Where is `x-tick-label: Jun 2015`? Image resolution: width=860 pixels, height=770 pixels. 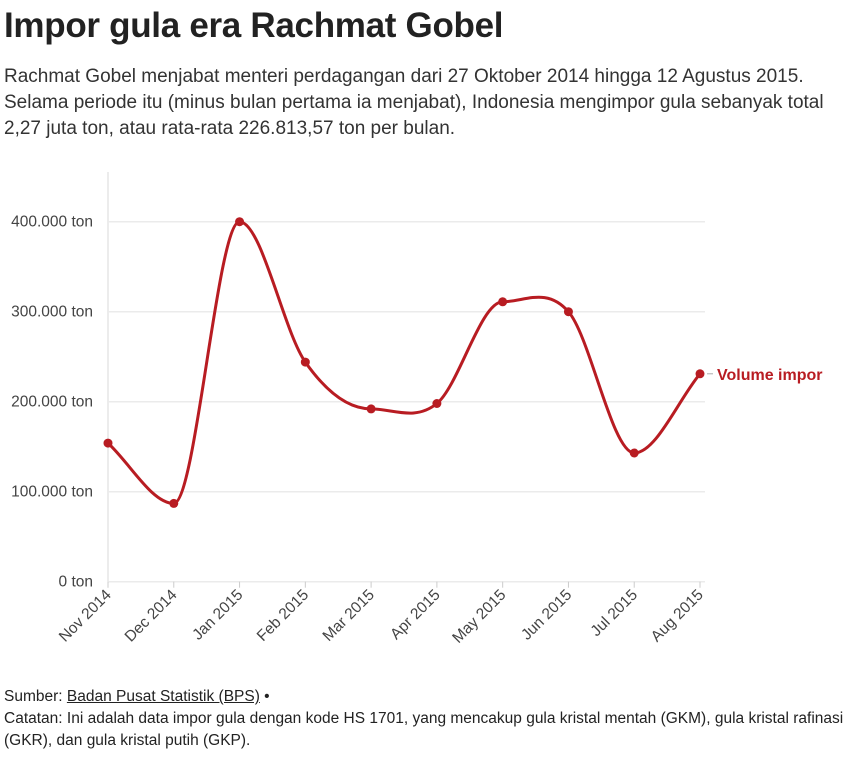 x-tick-label: Jun 2015 is located at coordinates (546, 615).